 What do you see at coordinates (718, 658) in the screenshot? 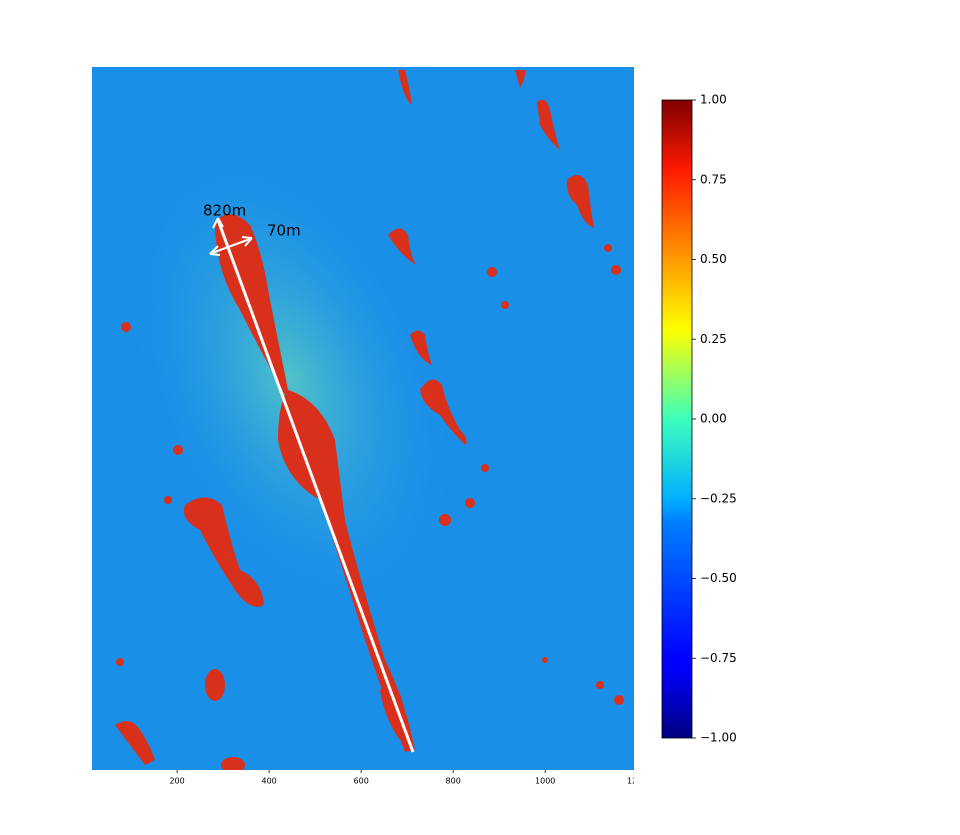
I see `colorbar-tick-label: −0.75` at bounding box center [718, 658].